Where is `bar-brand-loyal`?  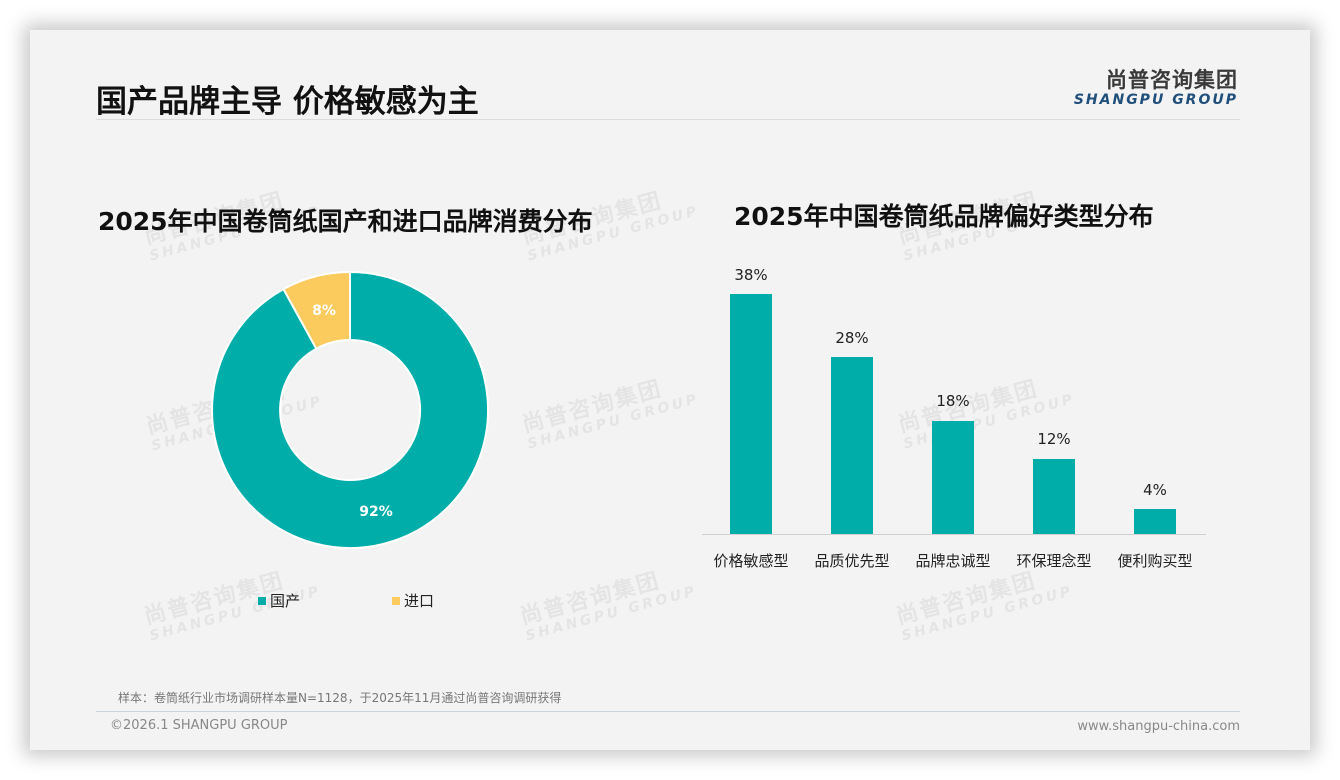
bar-brand-loyal is located at coordinates (953, 477).